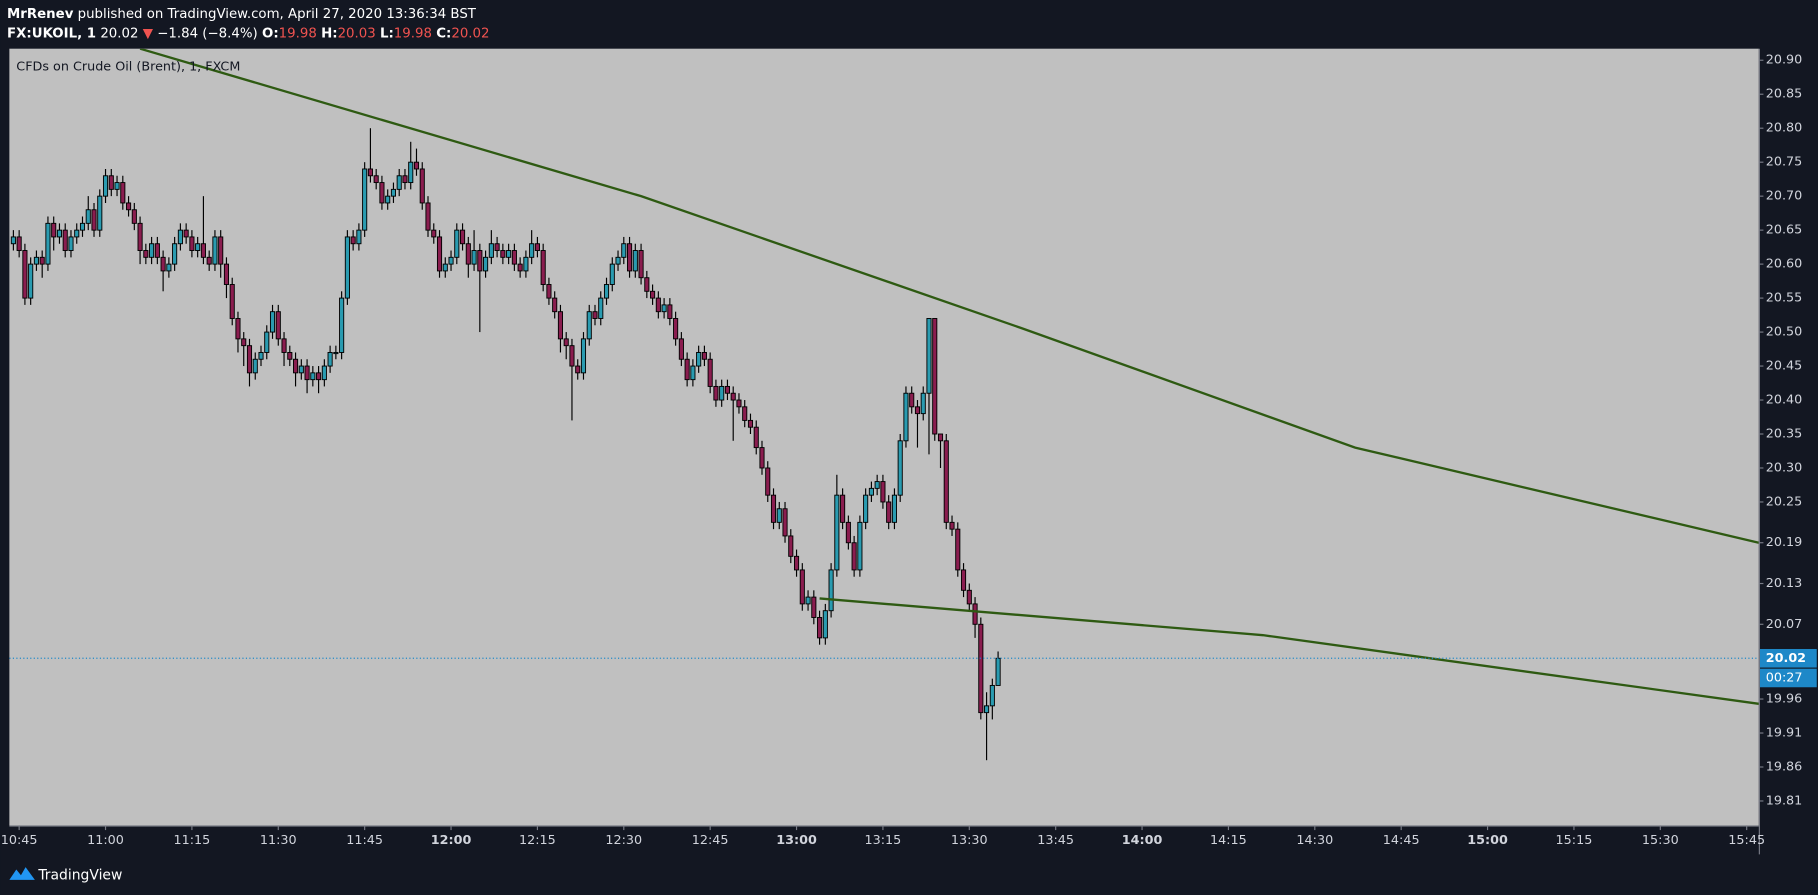 The height and width of the screenshot is (895, 1818). I want to click on y-tick-label: 19.96, so click(1784, 699).